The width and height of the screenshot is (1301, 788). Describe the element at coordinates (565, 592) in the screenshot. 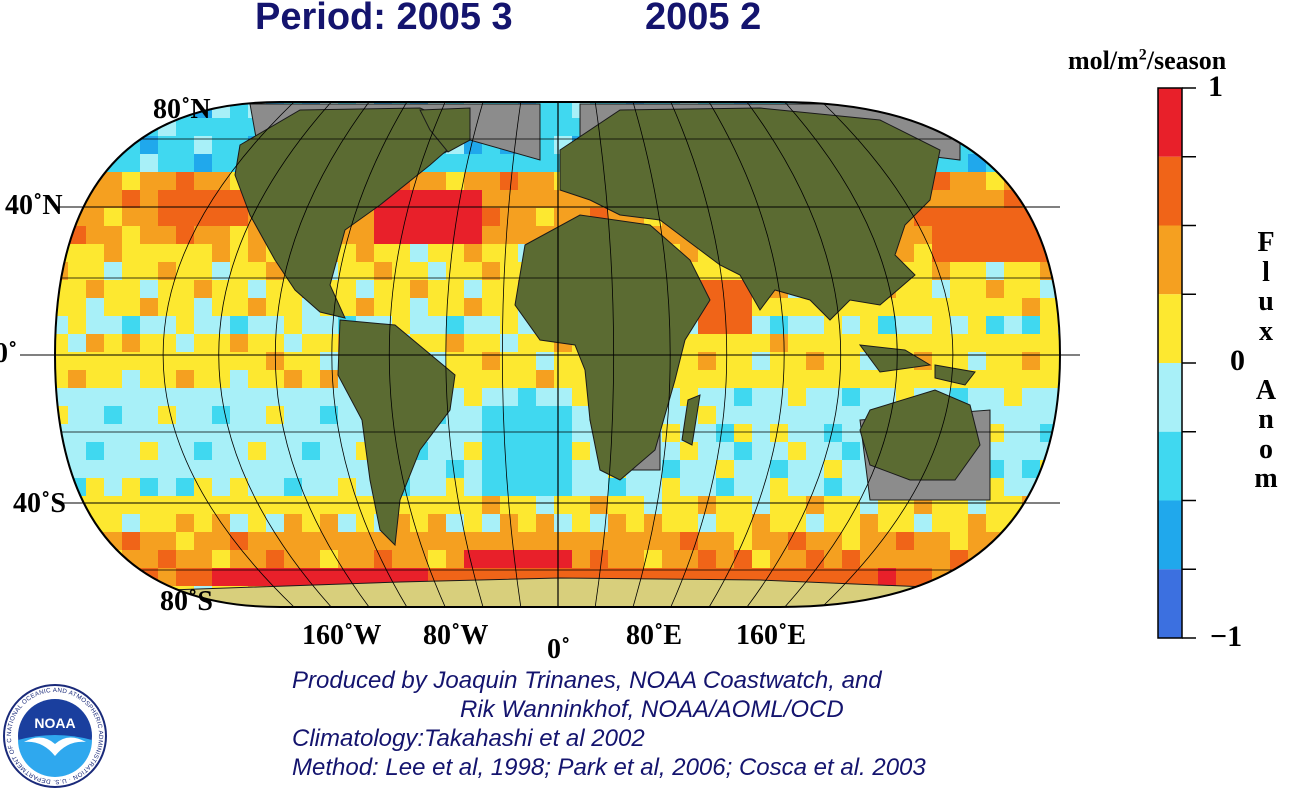

I see `landmass-antarctica` at that location.